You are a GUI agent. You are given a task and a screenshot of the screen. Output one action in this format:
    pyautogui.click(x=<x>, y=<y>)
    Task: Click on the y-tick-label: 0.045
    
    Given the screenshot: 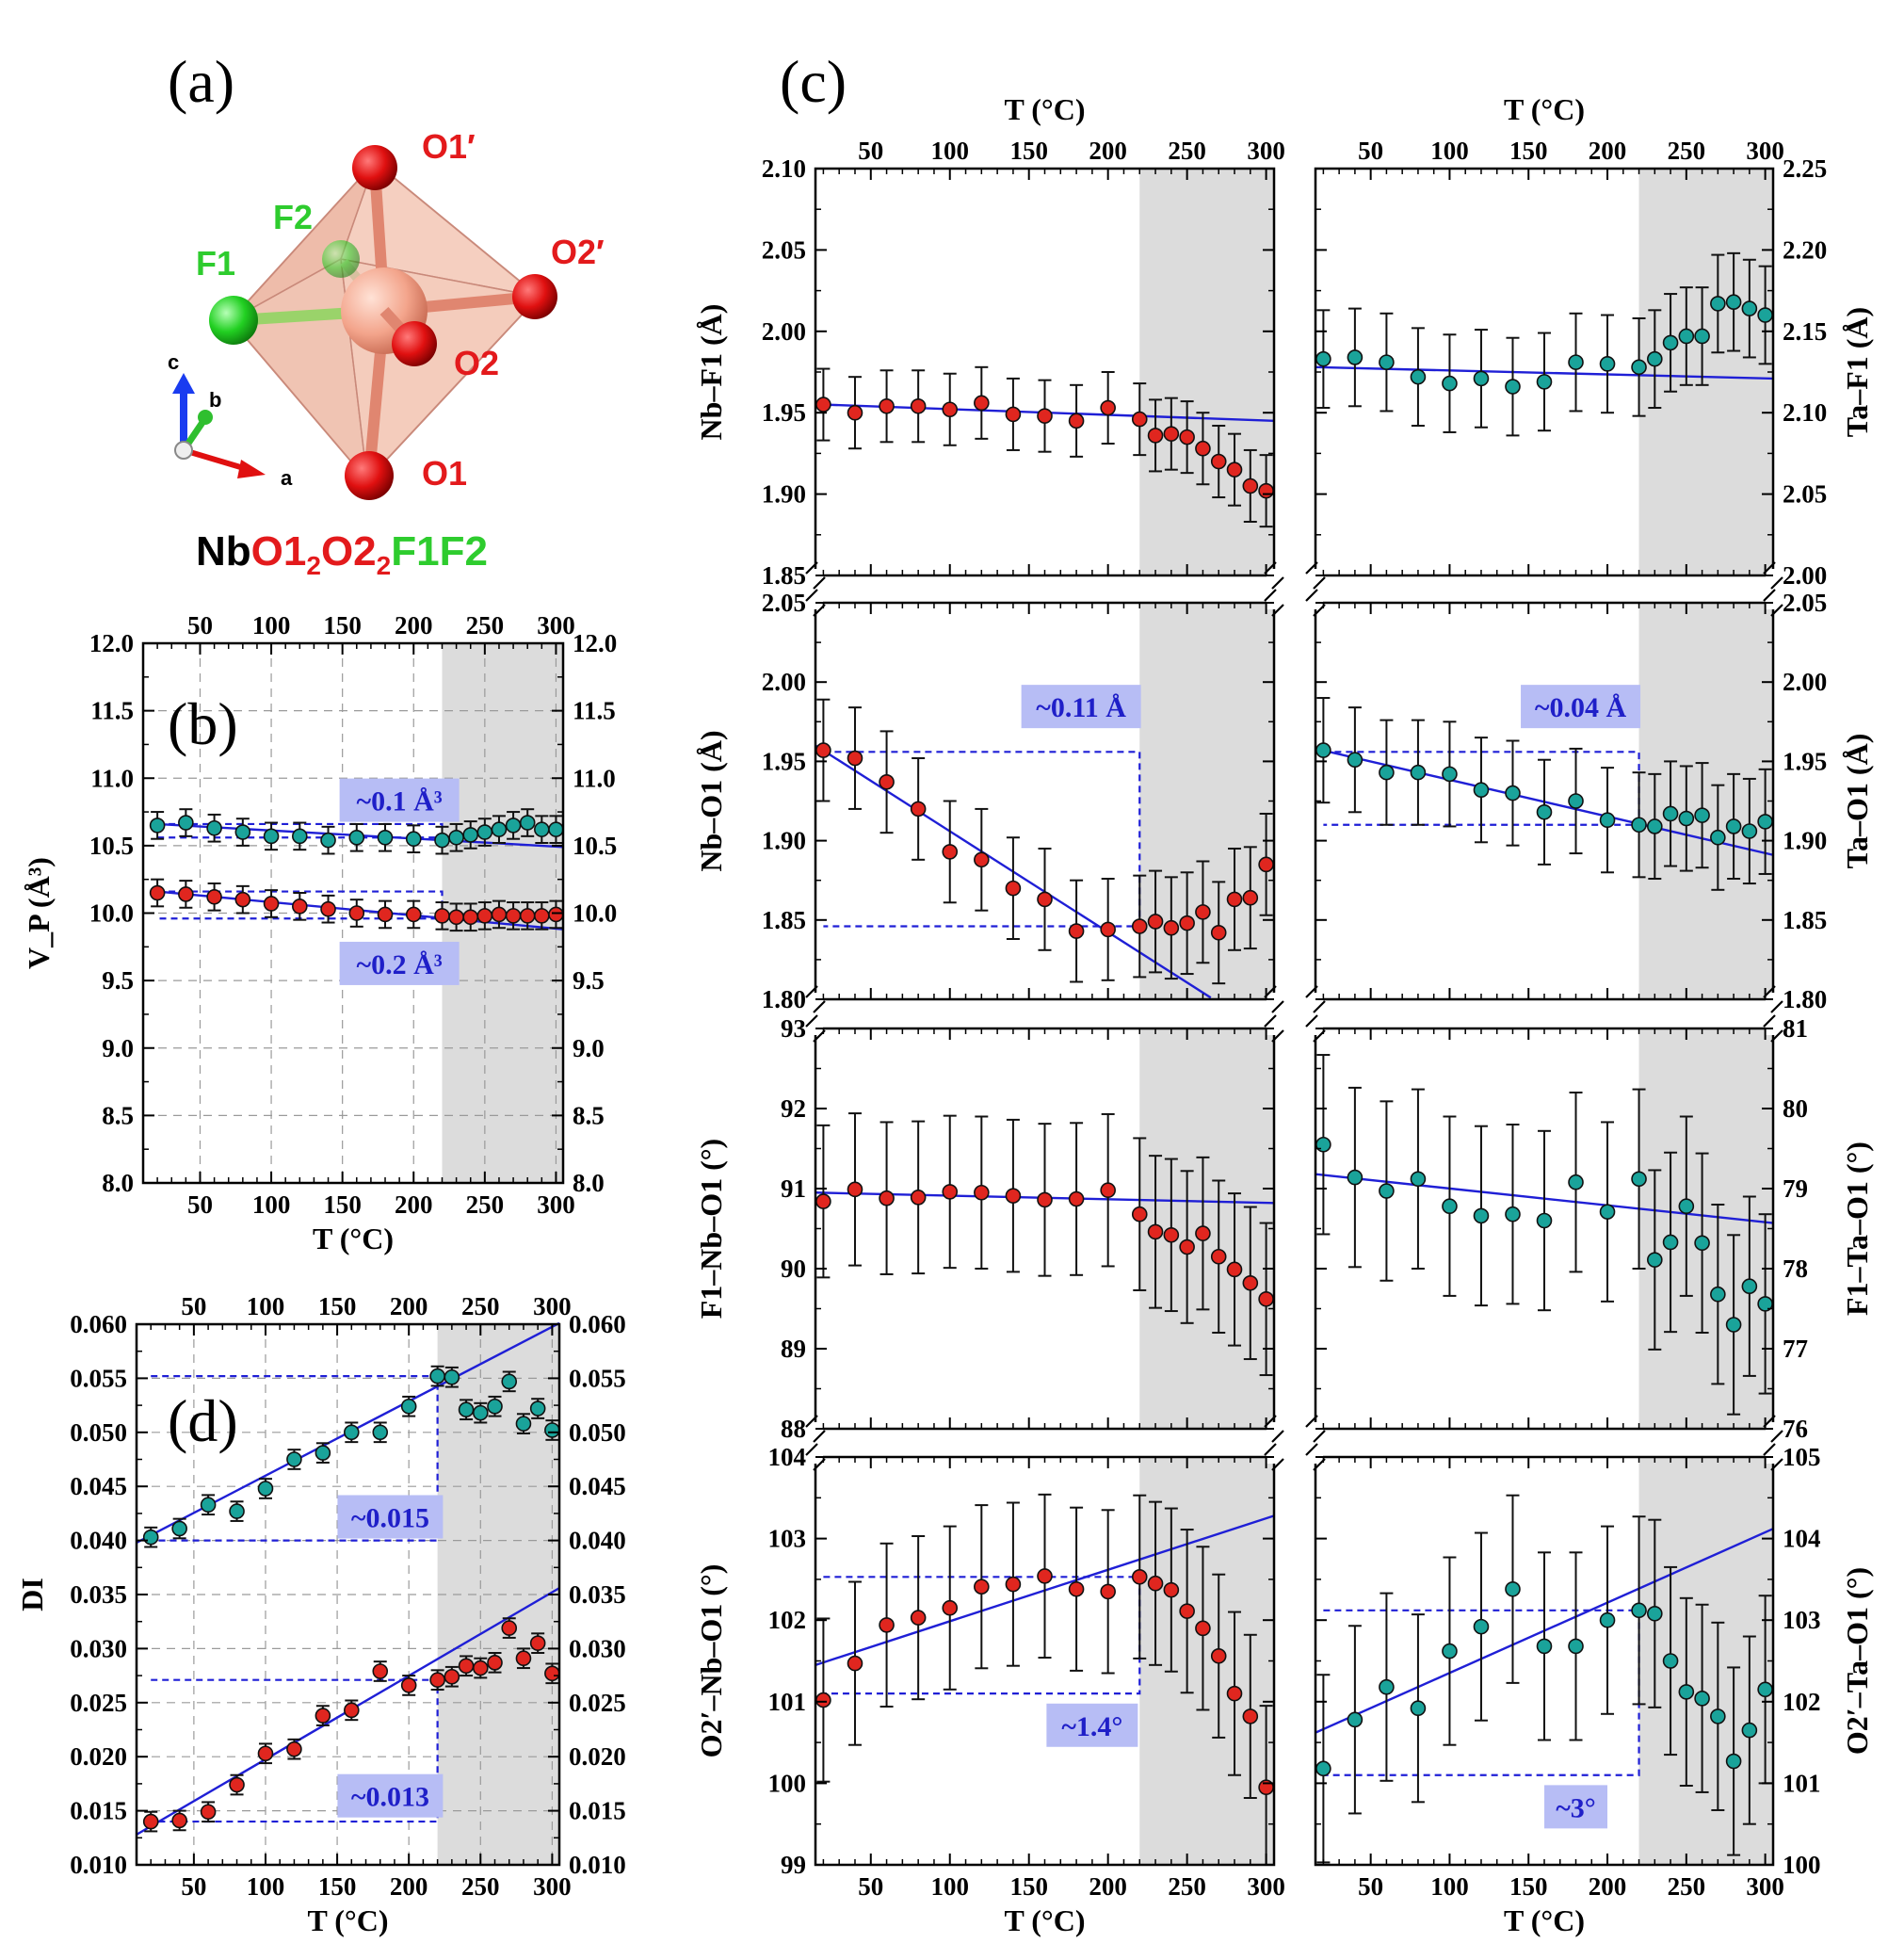 What is the action you would take?
    pyautogui.click(x=98, y=1486)
    